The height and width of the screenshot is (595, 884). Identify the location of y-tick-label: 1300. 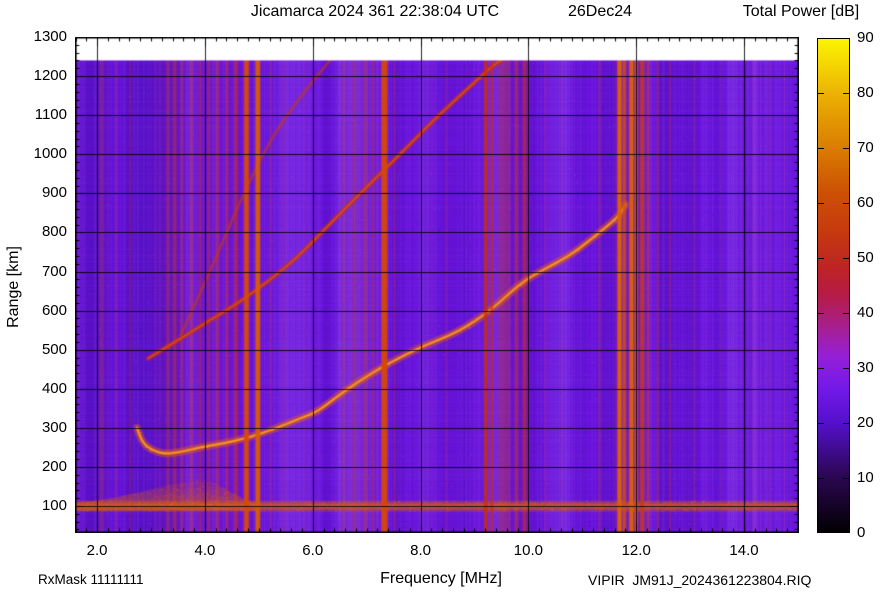
(50, 36).